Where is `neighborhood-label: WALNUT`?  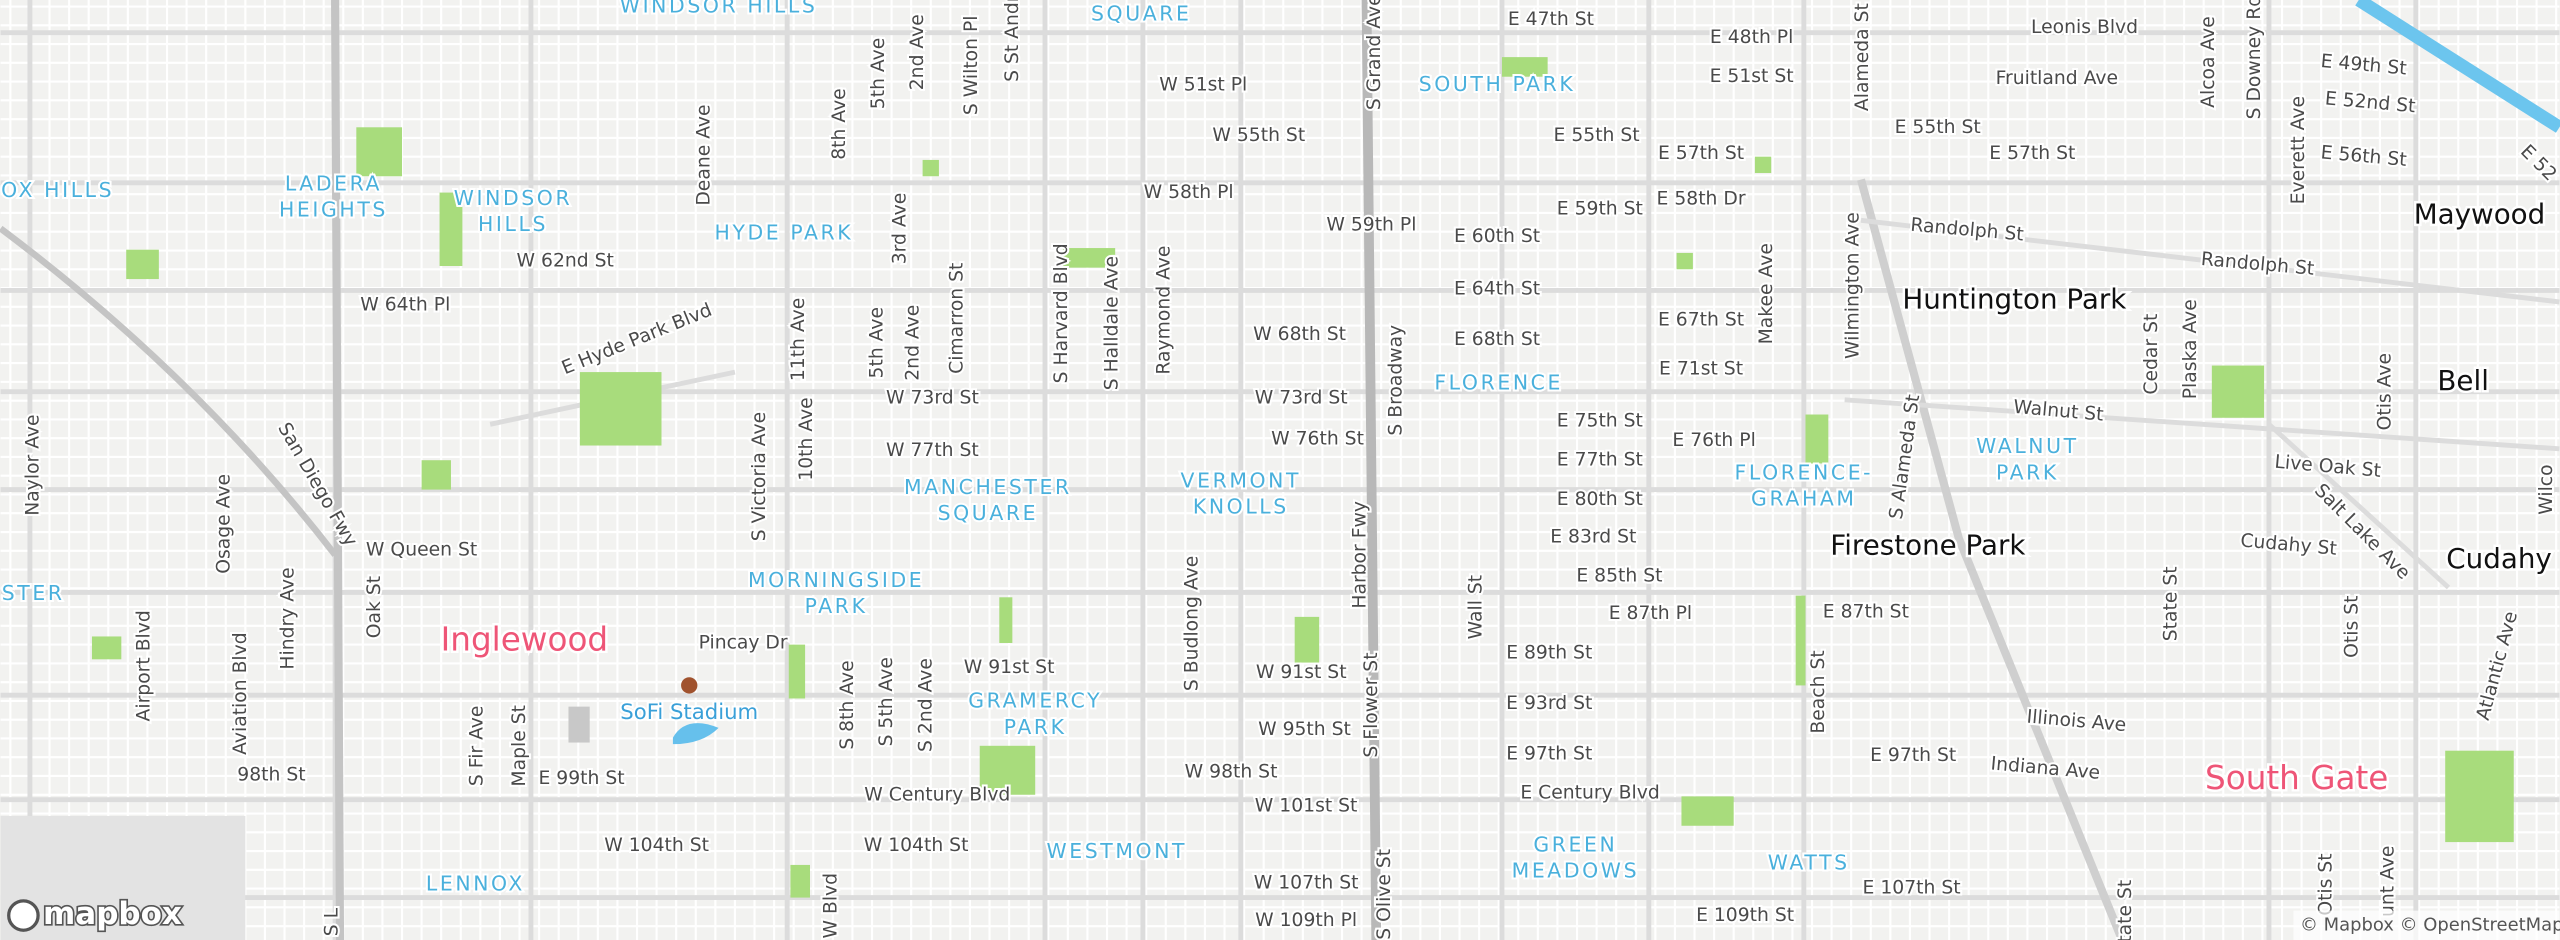
neighborhood-label: WALNUT is located at coordinates (2027, 446).